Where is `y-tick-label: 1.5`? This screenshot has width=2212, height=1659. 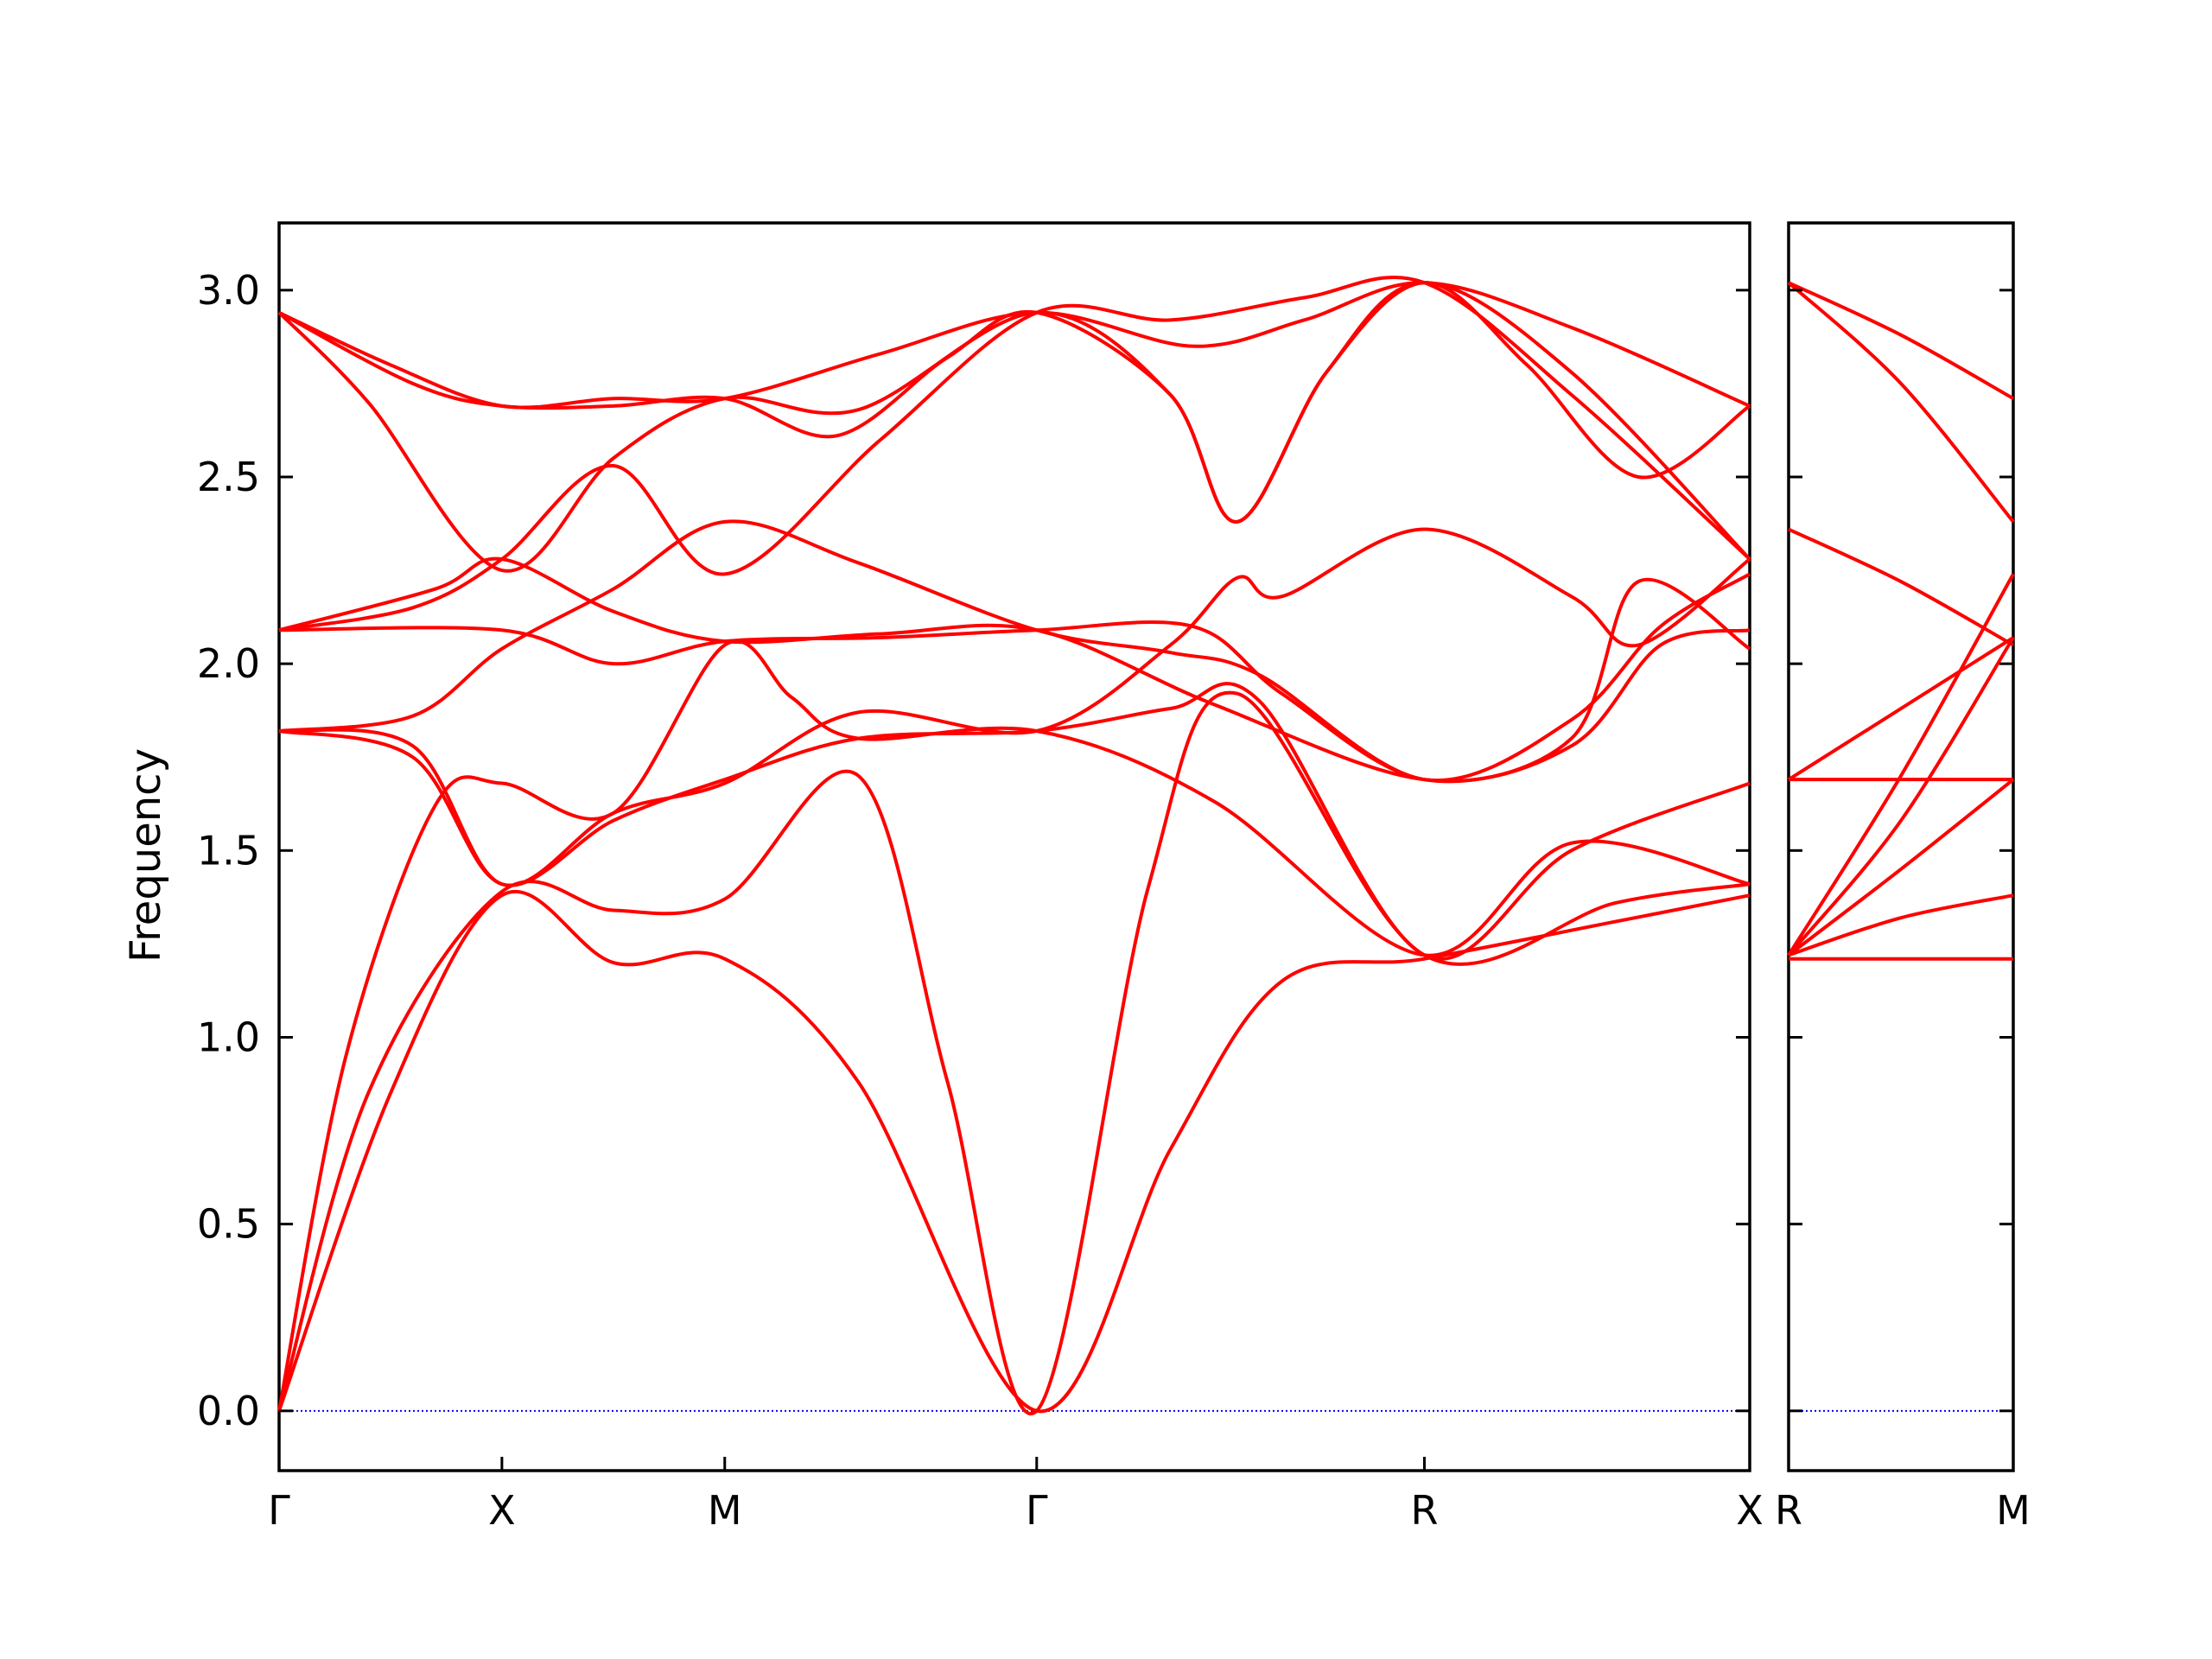
y-tick-label: 1.5 is located at coordinates (229, 850).